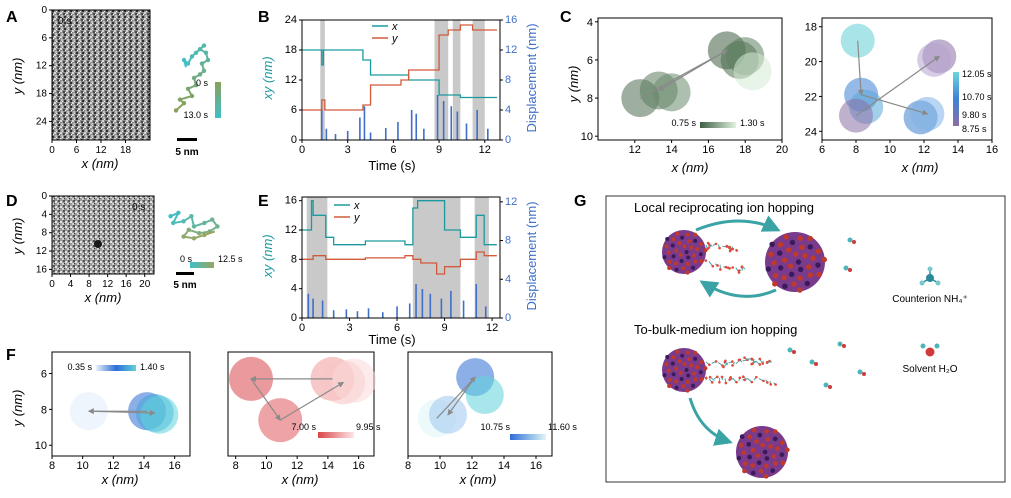 Image resolution: width=1011 pixels, height=498 pixels. Describe the element at coordinates (683, 123) in the screenshot. I see `panel-c-left-colorbar-start: 0.75 s` at that location.